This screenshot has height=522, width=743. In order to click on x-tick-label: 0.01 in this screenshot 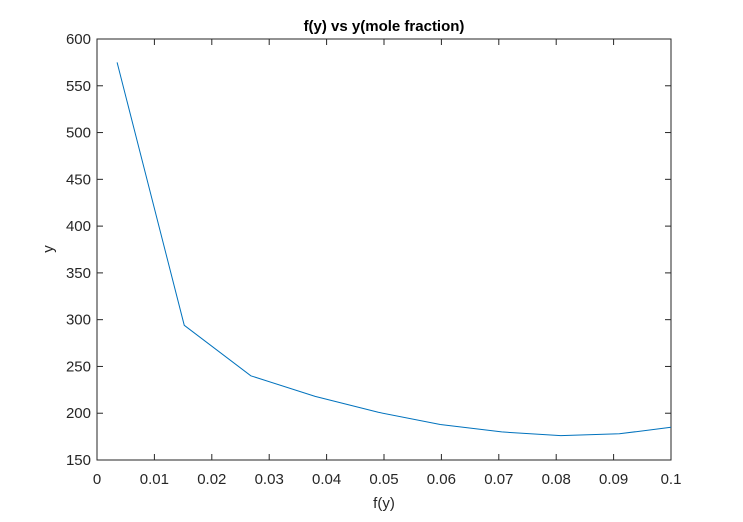, I will do `click(154, 479)`.